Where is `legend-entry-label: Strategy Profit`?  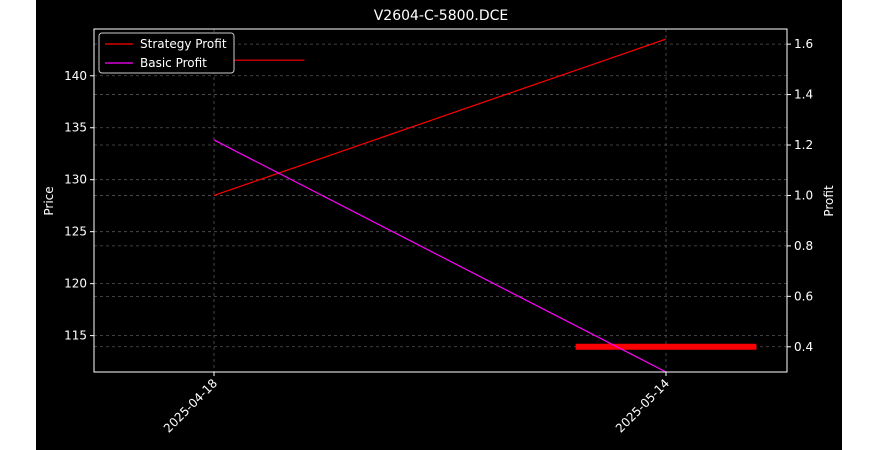
legend-entry-label: Strategy Profit is located at coordinates (183, 44).